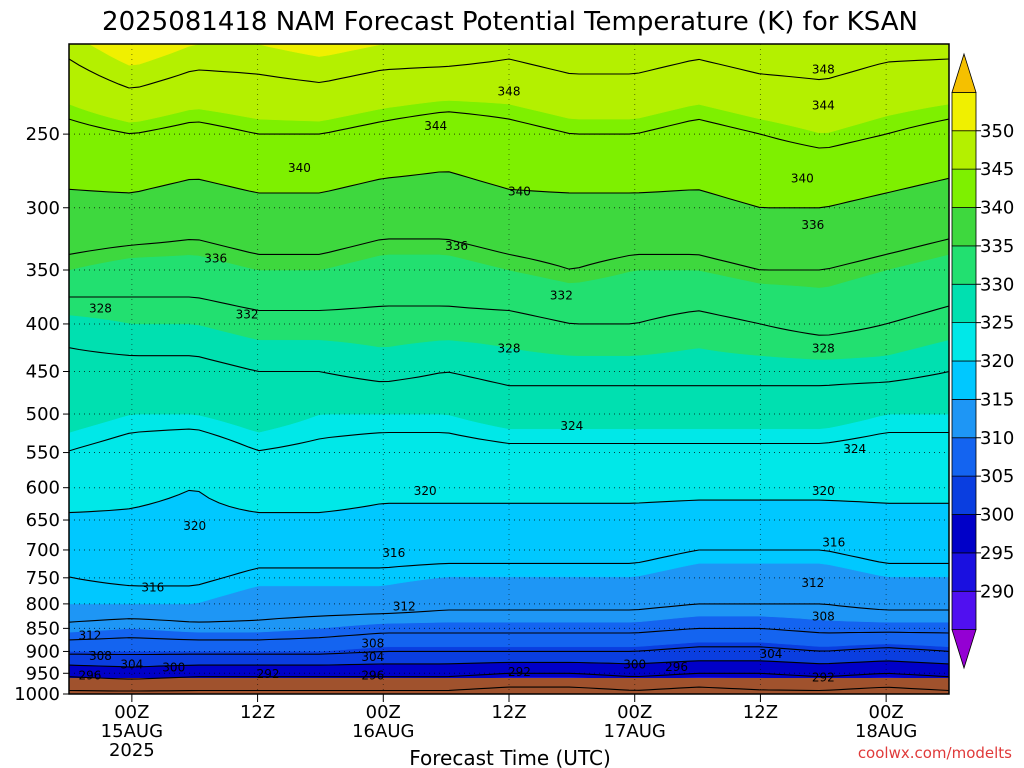 This screenshot has height=768, width=1024. I want to click on y-tick-label-750: 750, so click(43, 578).